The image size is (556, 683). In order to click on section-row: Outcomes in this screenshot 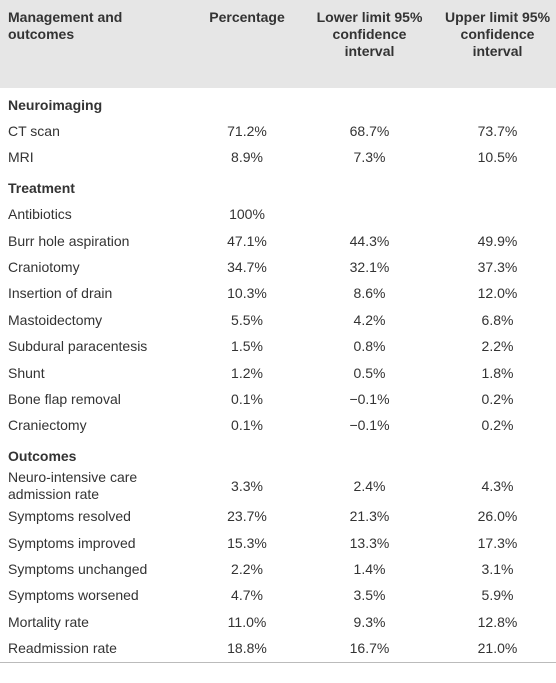, I will do `click(278, 454)`.